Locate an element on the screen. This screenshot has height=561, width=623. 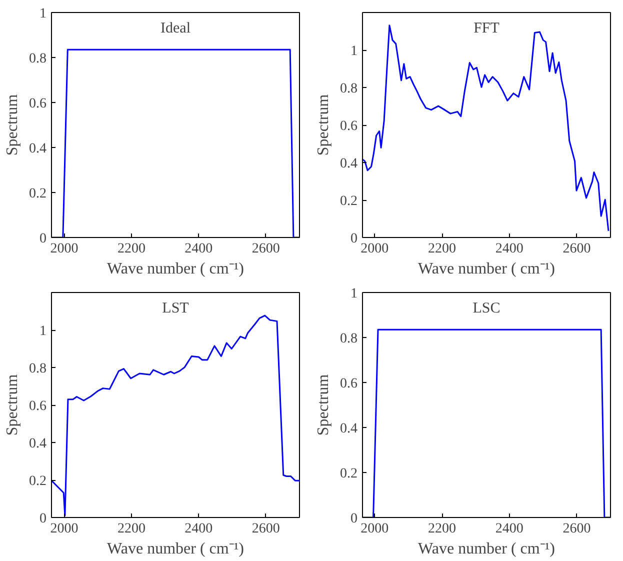
text: Ideal is located at coordinates (175, 28).